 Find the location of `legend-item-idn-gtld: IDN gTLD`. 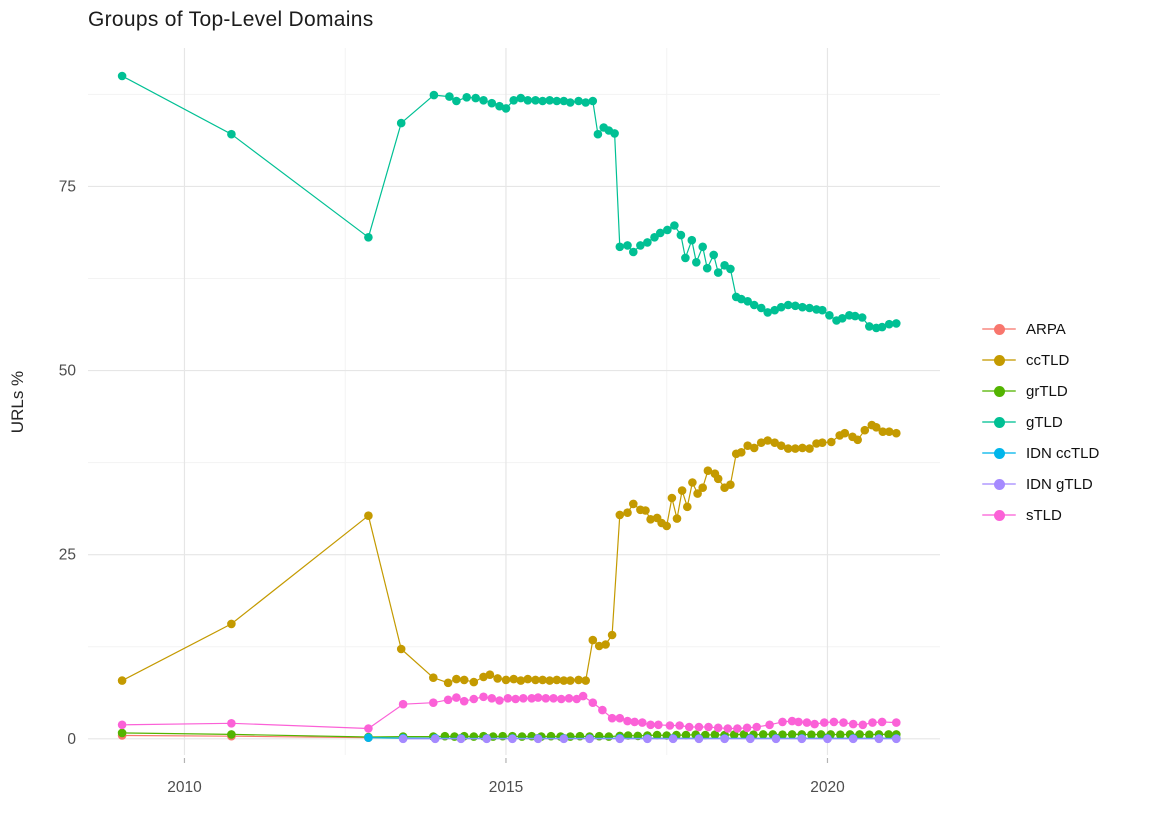

legend-item-idn-gtld: IDN gTLD is located at coordinates (1040, 484).